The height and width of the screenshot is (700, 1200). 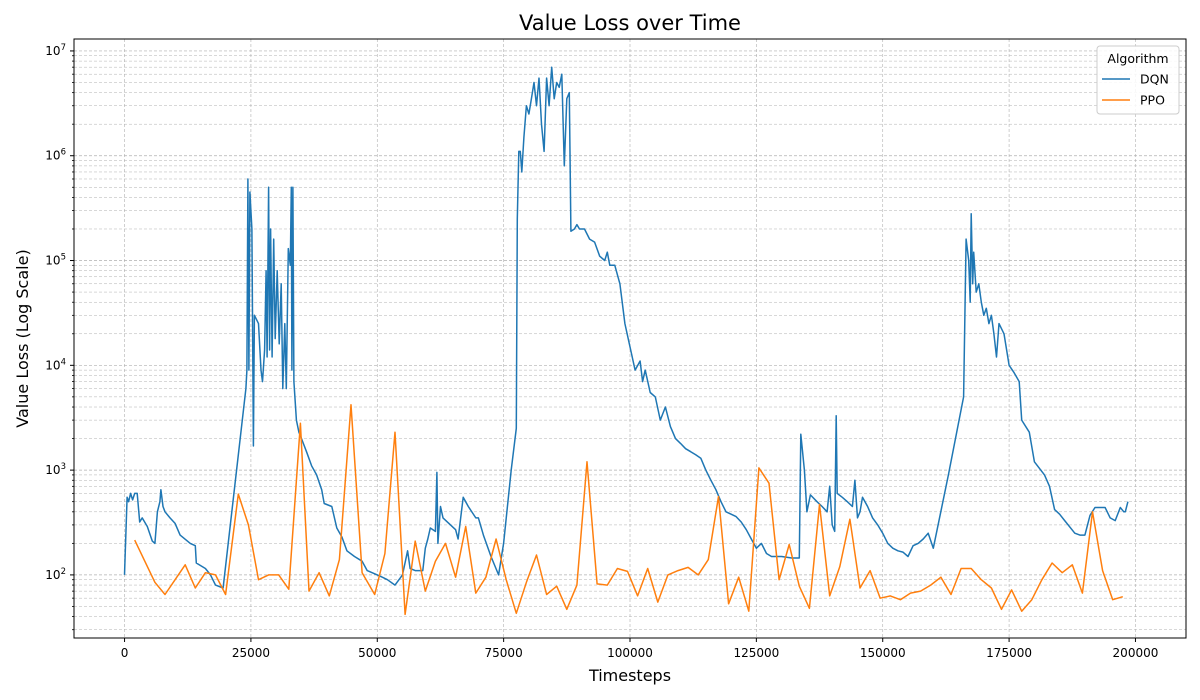 I want to click on x-tick-label: 150000, so click(x=883, y=653).